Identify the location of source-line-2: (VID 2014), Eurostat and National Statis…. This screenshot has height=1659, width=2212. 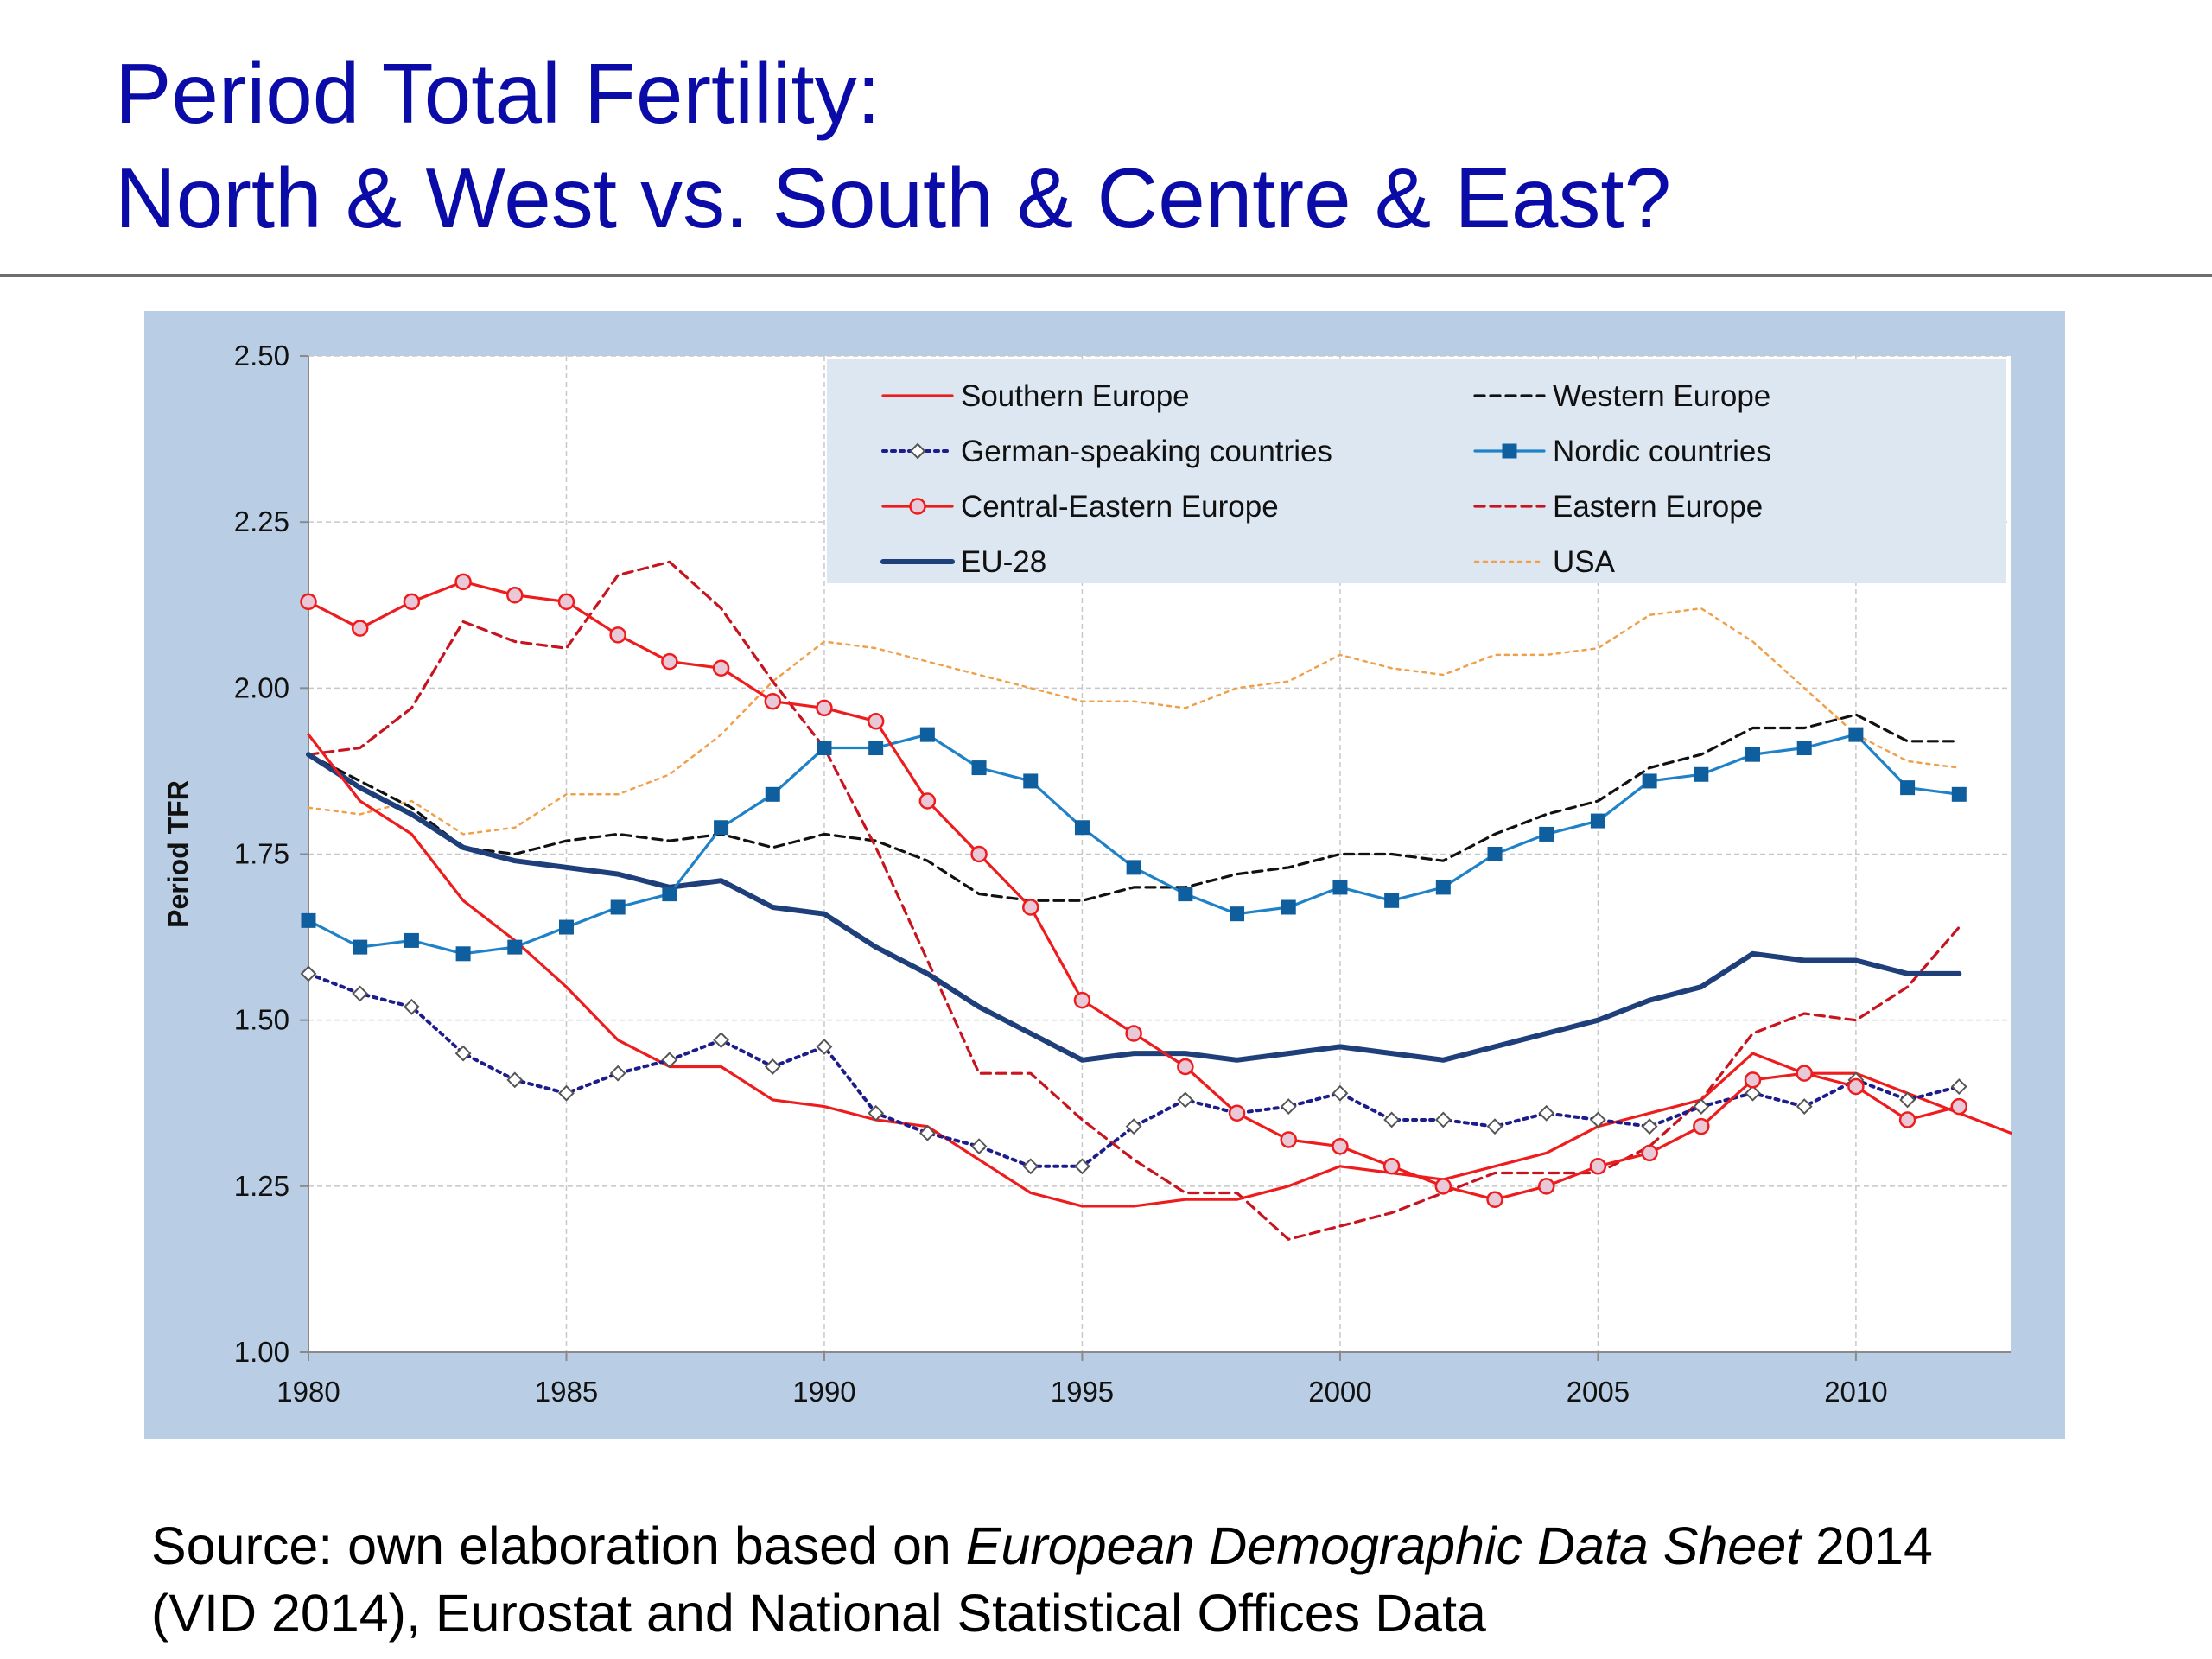
(818, 1613).